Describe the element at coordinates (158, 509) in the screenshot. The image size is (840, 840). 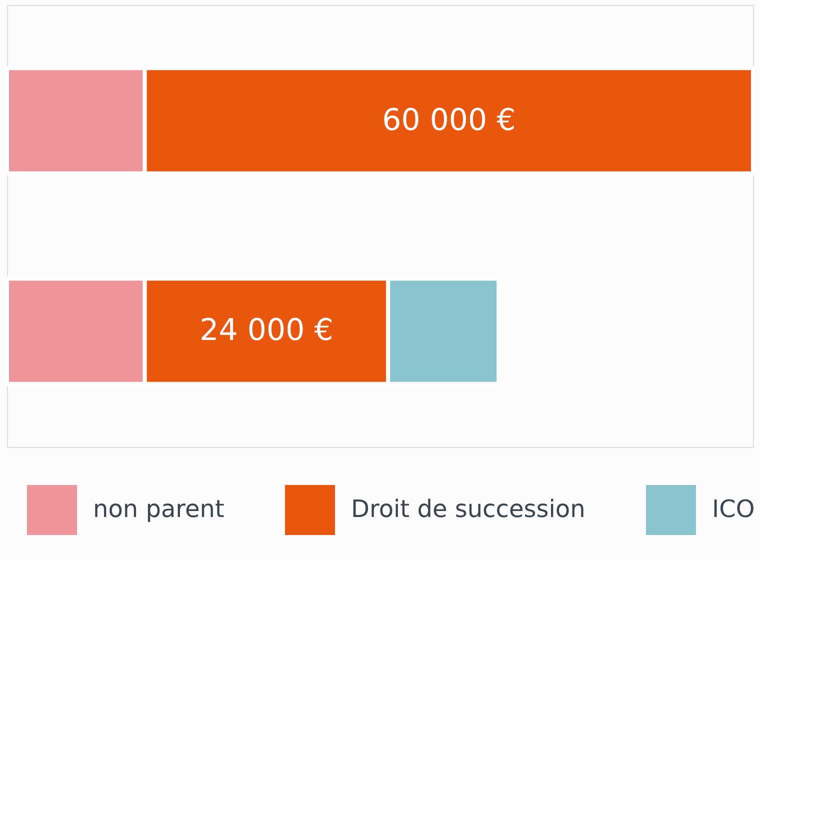
I see `legend-label: non parent` at that location.